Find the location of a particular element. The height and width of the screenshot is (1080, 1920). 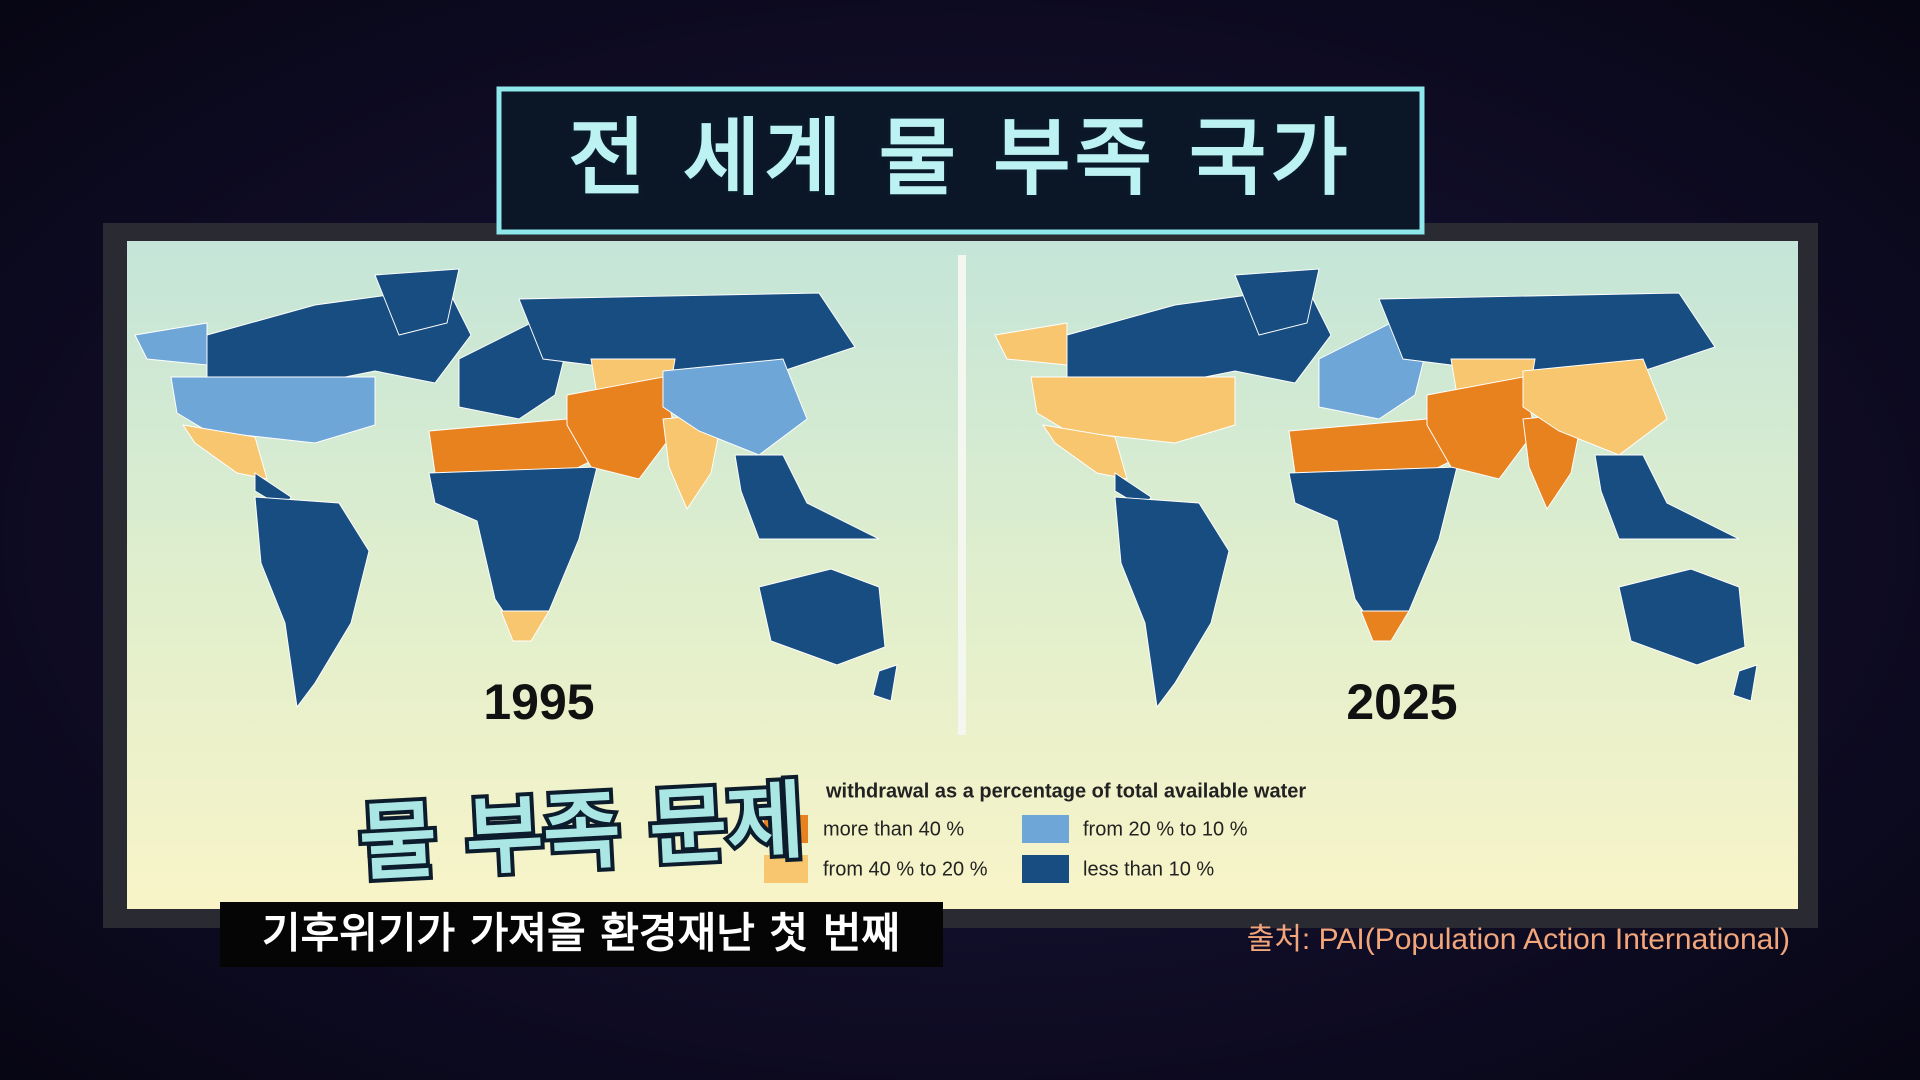

title: 전 세계 물 부족 국가 is located at coordinates (959, 158).